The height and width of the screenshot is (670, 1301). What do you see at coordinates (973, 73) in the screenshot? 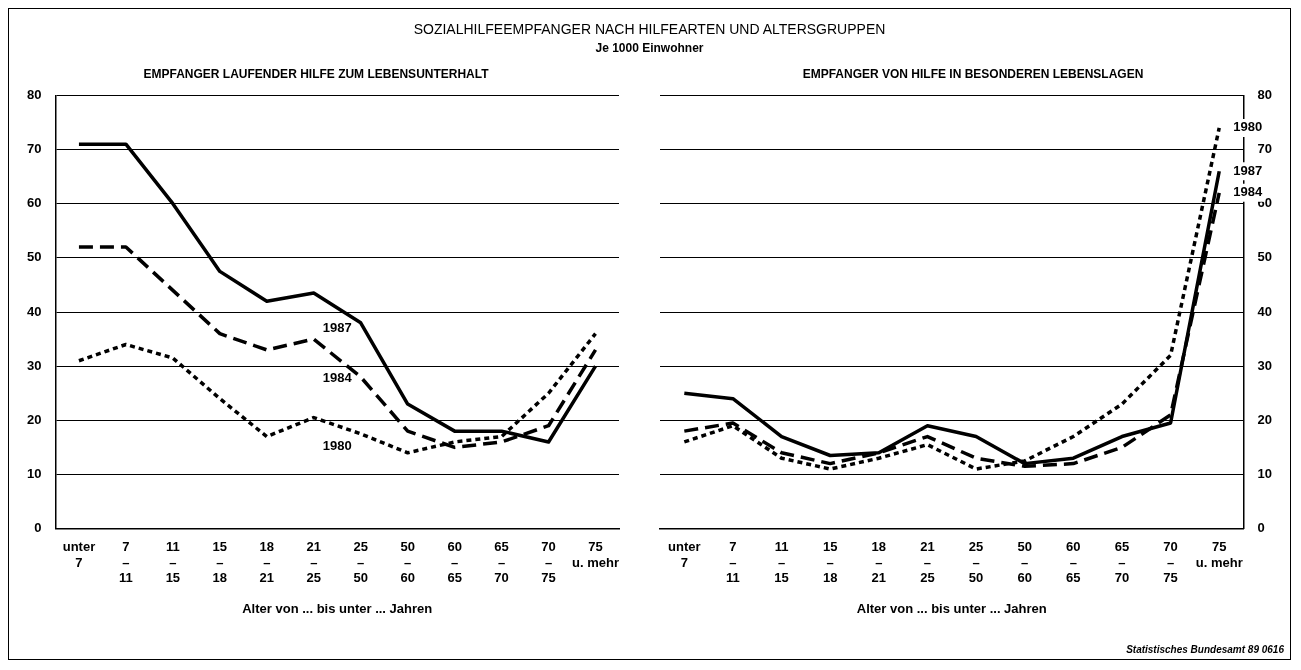
I see `chart-title: EMPFANGER VON HILFE IN BESONDEREN LEBENSLAGEN` at bounding box center [973, 73].